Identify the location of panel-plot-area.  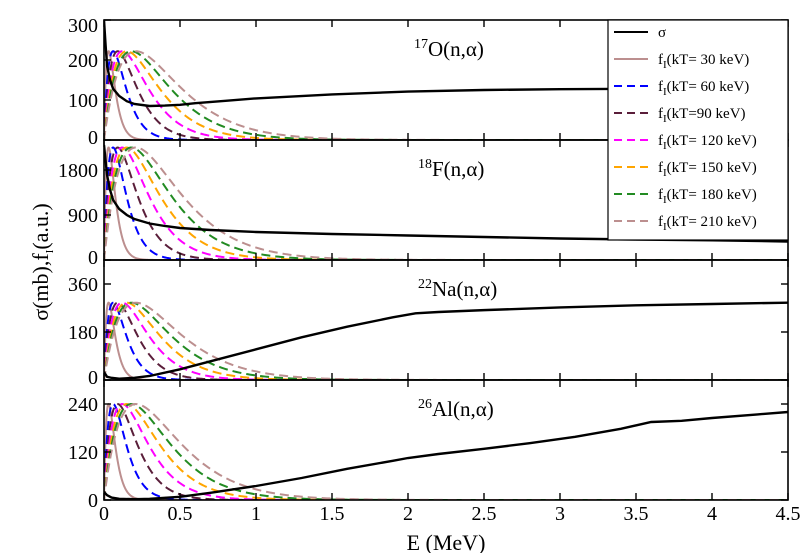
(446, 340).